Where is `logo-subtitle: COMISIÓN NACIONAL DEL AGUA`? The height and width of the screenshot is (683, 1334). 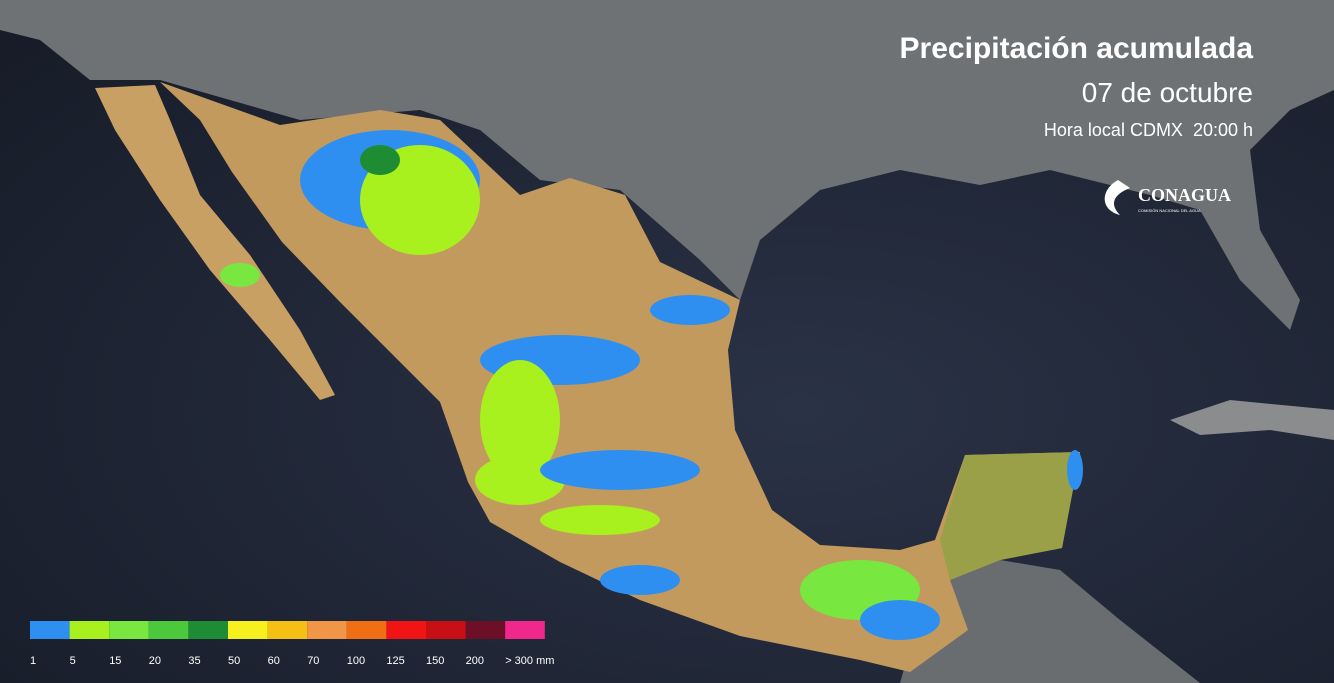 logo-subtitle: COMISIÓN NACIONAL DEL AGUA is located at coordinates (1169, 210).